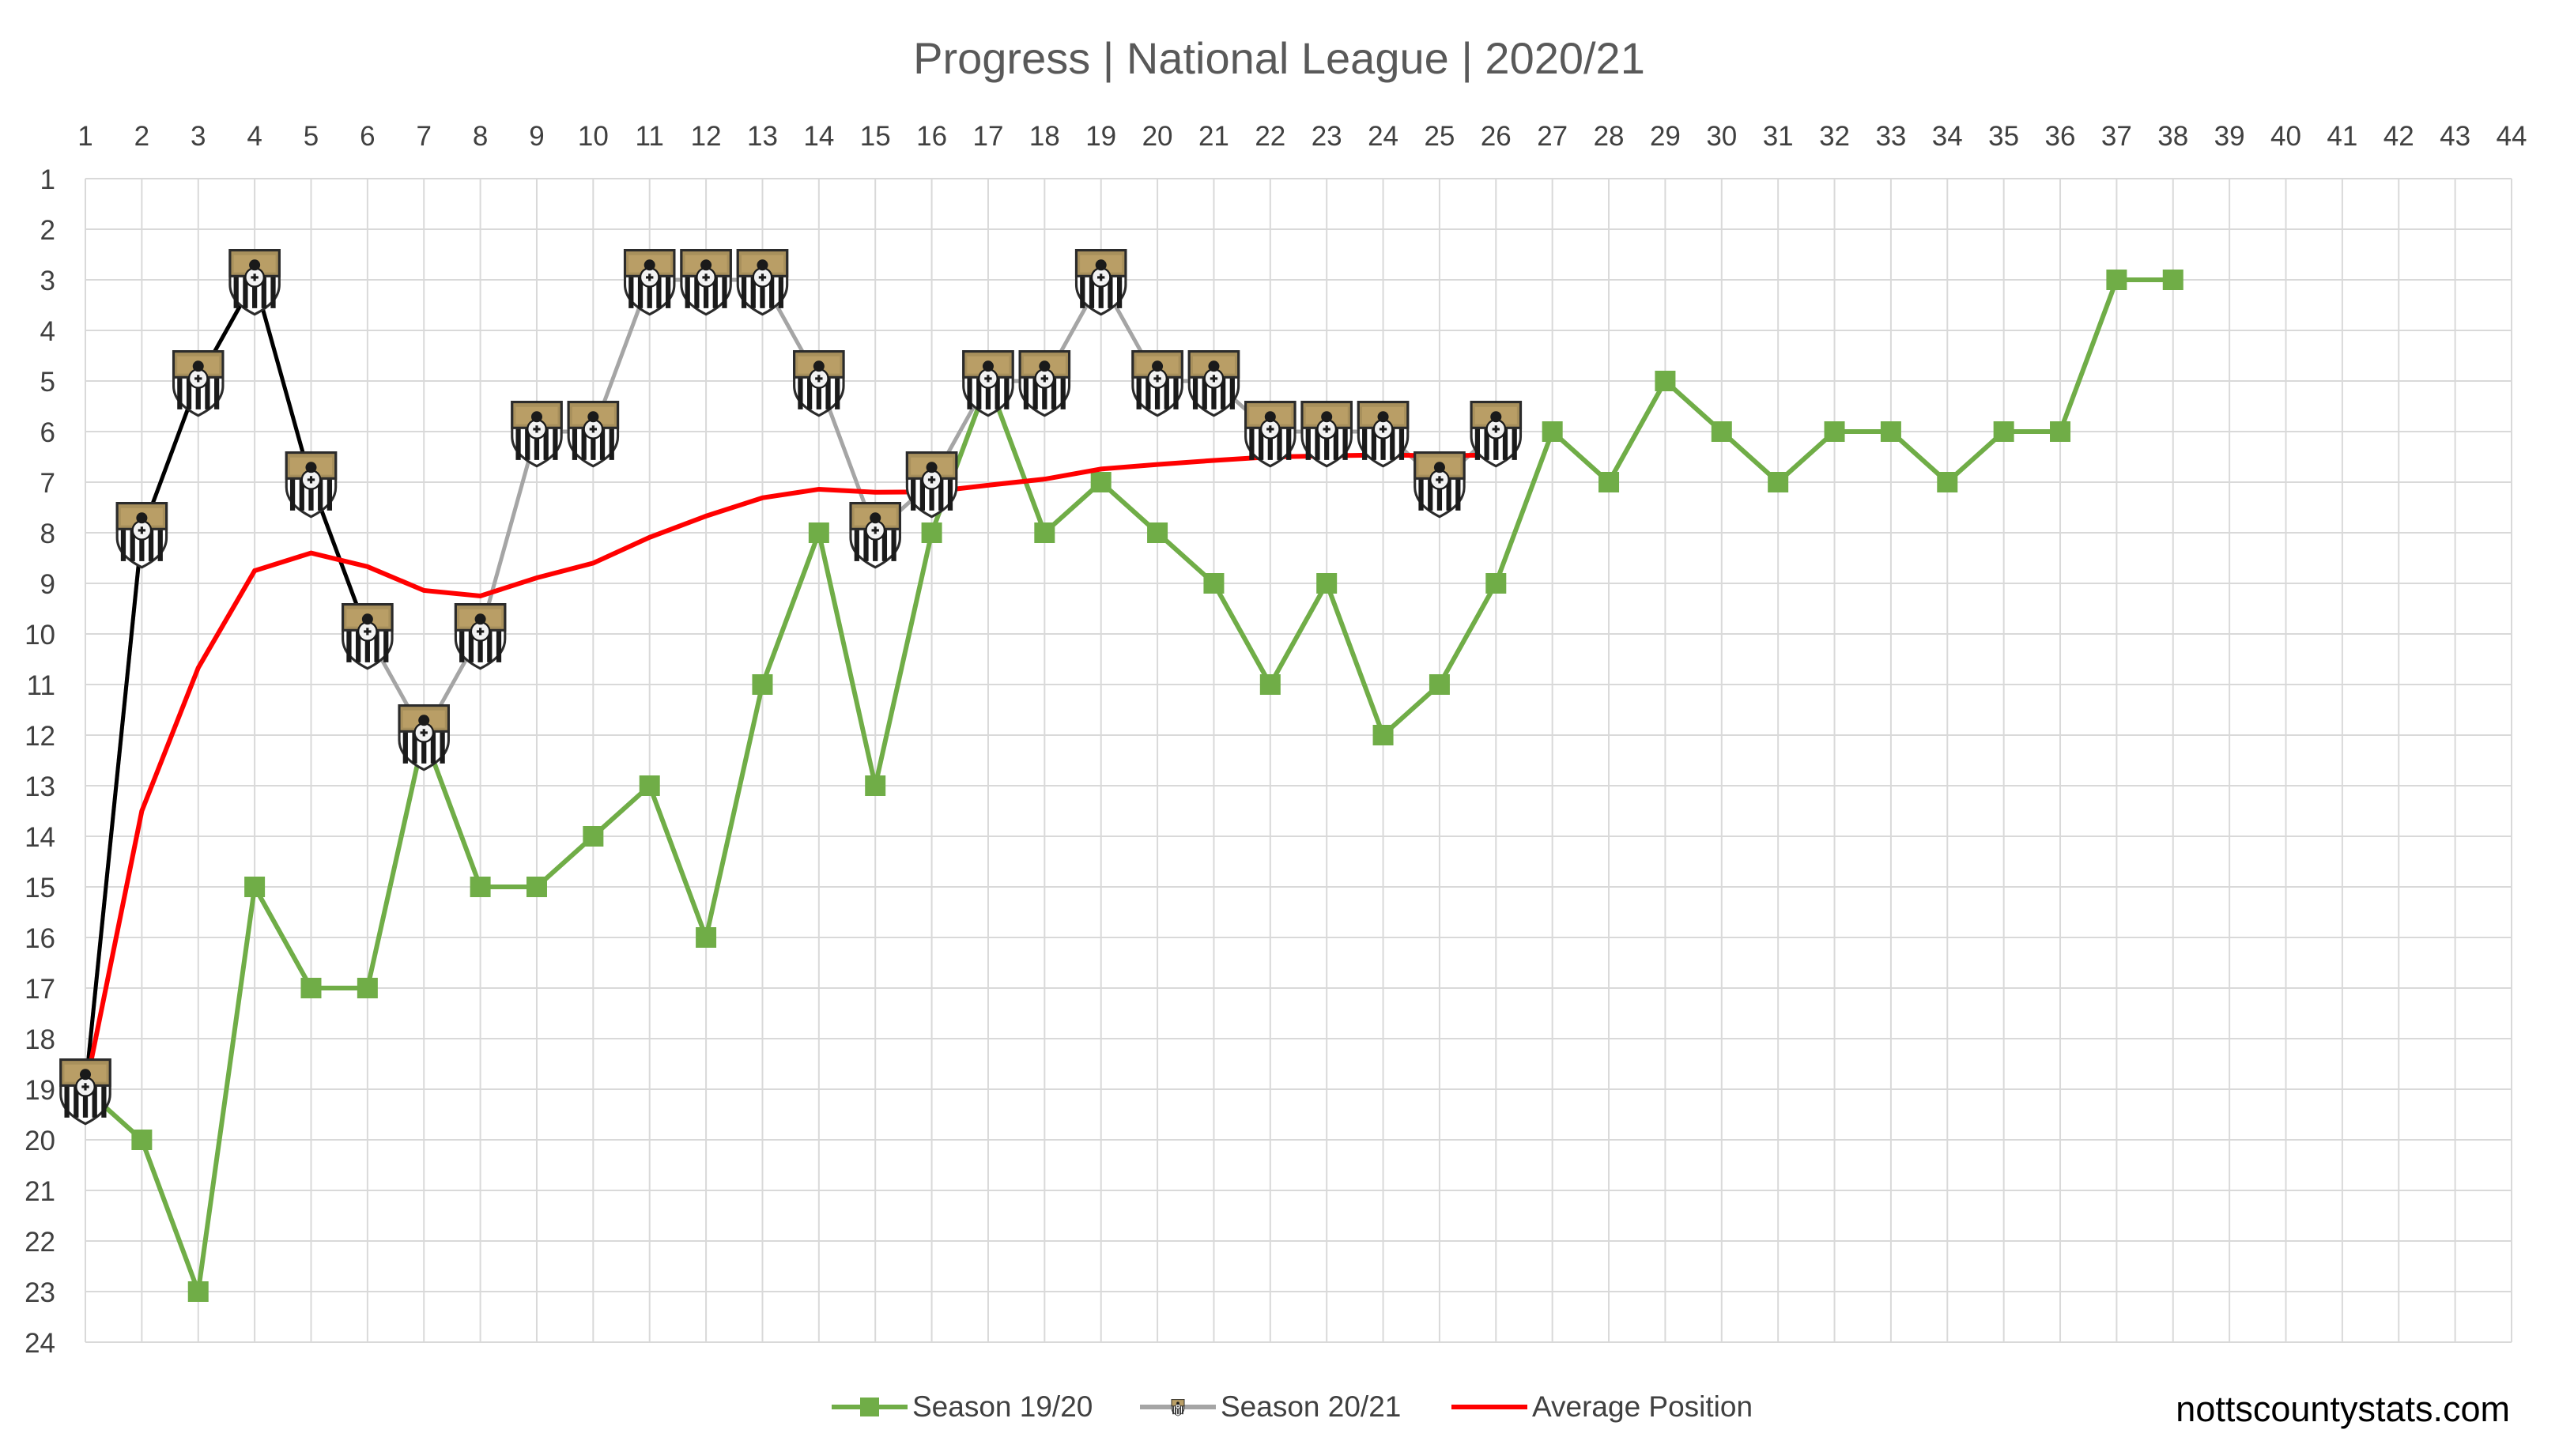 The height and width of the screenshot is (1456, 2559). Describe the element at coordinates (536, 136) in the screenshot. I see `x-tick-label: 9` at that location.